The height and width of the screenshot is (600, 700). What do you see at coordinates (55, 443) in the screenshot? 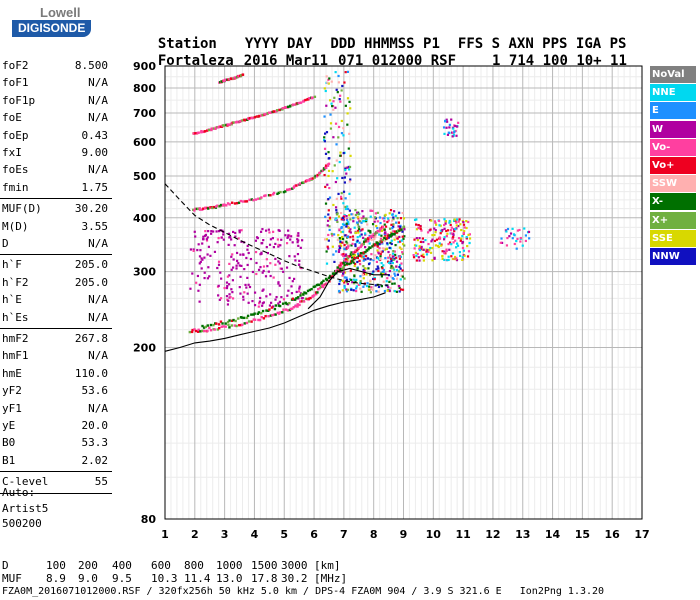
I see `param-row: B0 53.3` at bounding box center [55, 443].